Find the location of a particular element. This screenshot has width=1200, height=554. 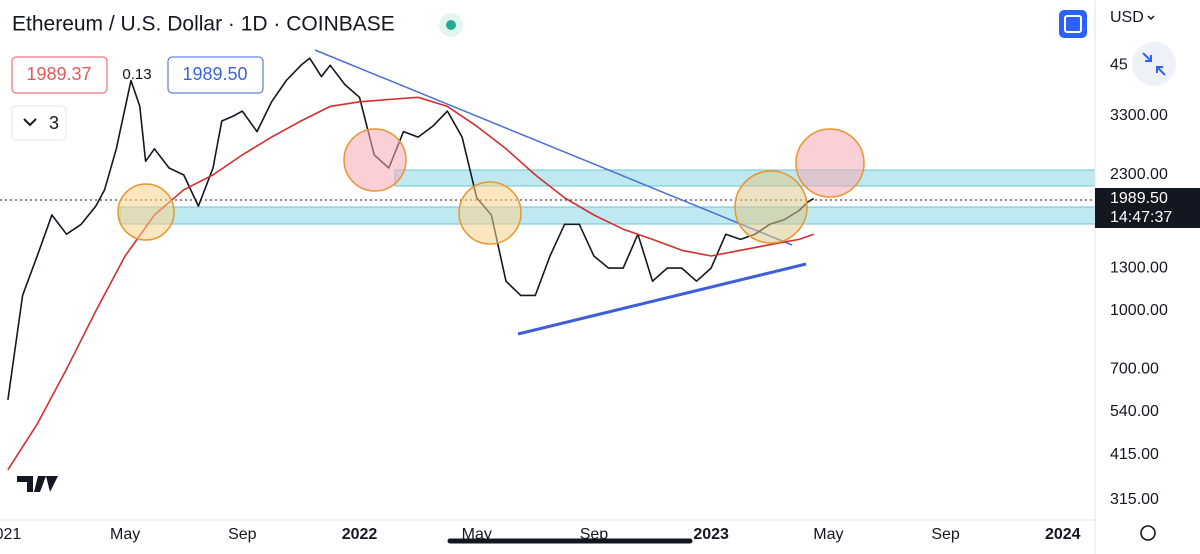

bid-box is located at coordinates (59, 75).